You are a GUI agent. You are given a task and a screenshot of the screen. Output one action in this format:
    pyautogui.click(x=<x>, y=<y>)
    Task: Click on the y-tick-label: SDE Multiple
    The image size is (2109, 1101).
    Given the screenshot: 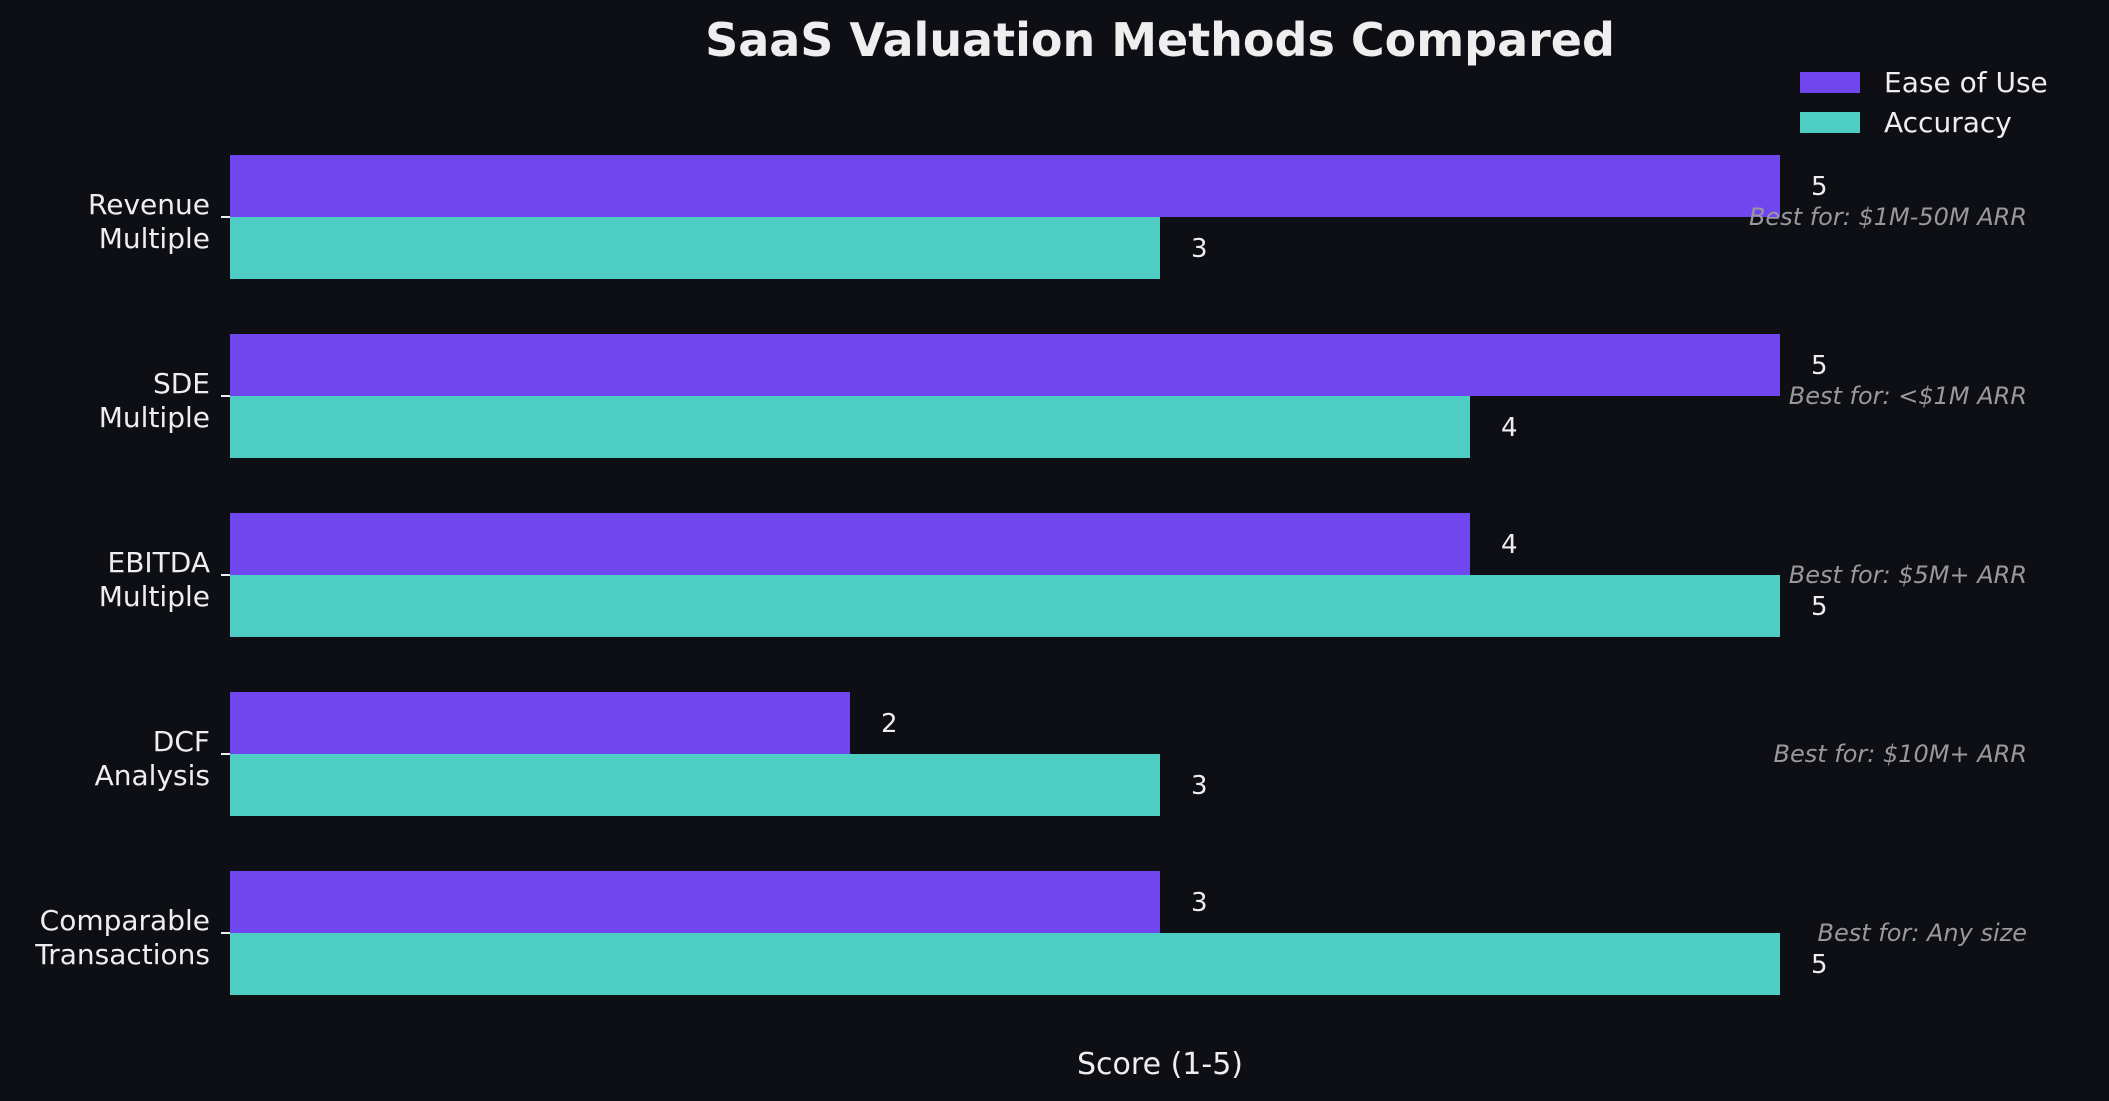 What is the action you would take?
    pyautogui.click(x=154, y=400)
    